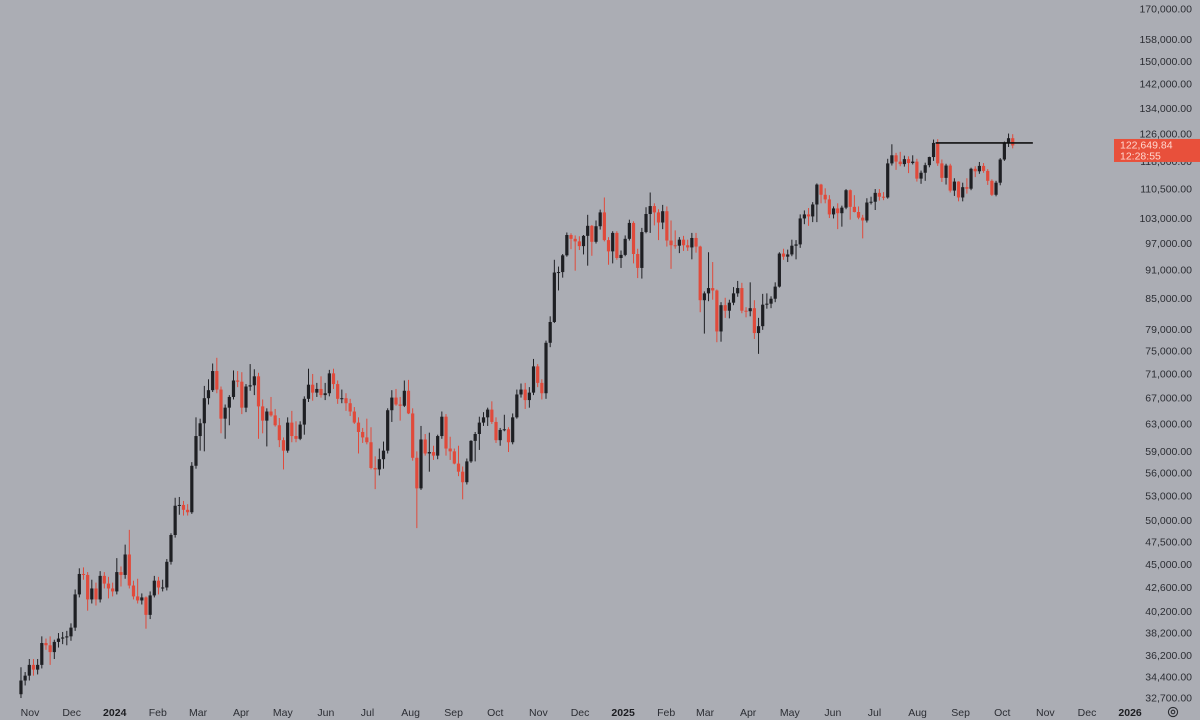  Describe the element at coordinates (1087, 713) in the screenshot. I see `time-tick-label: Dec` at that location.